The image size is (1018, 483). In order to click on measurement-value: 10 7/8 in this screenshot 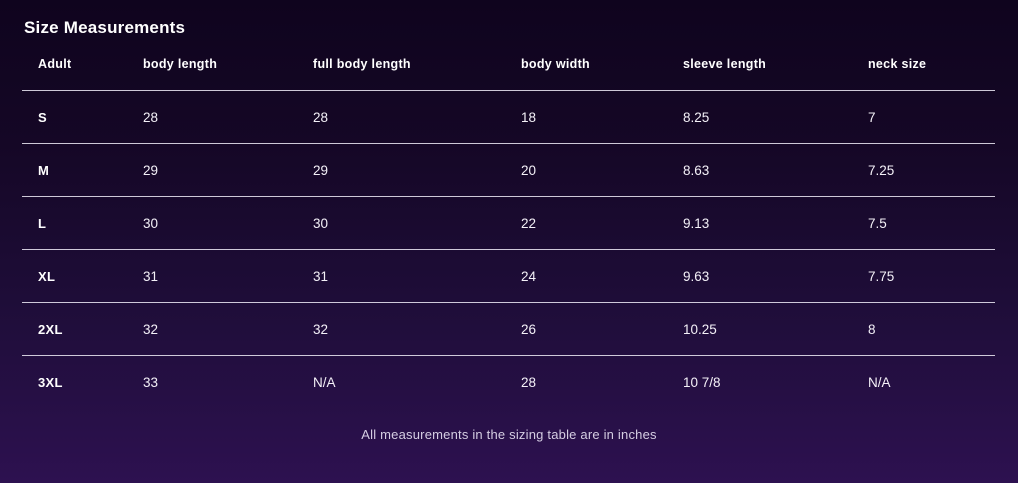, I will do `click(702, 382)`.